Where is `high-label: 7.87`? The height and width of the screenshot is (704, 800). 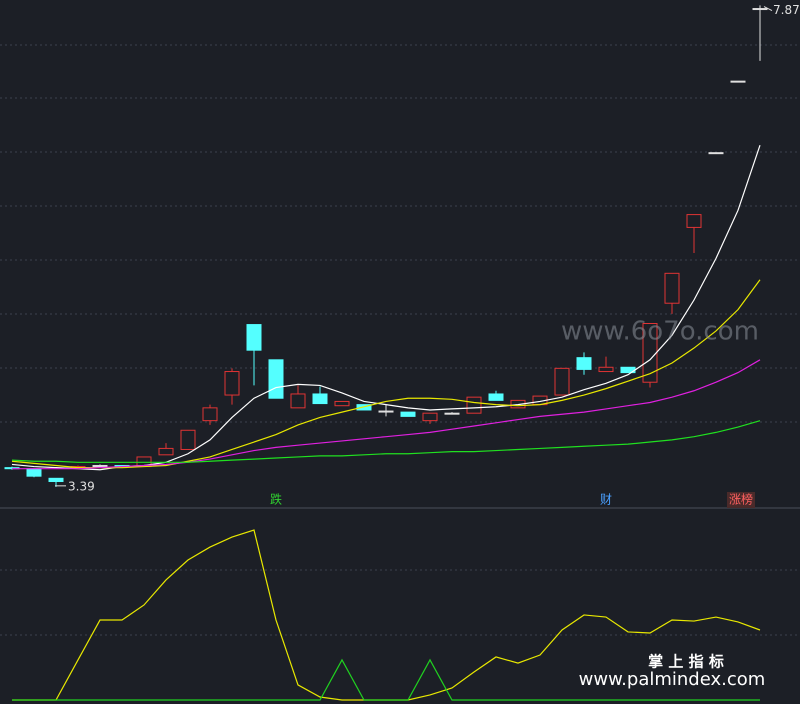
high-label: 7.87 is located at coordinates (786, 10).